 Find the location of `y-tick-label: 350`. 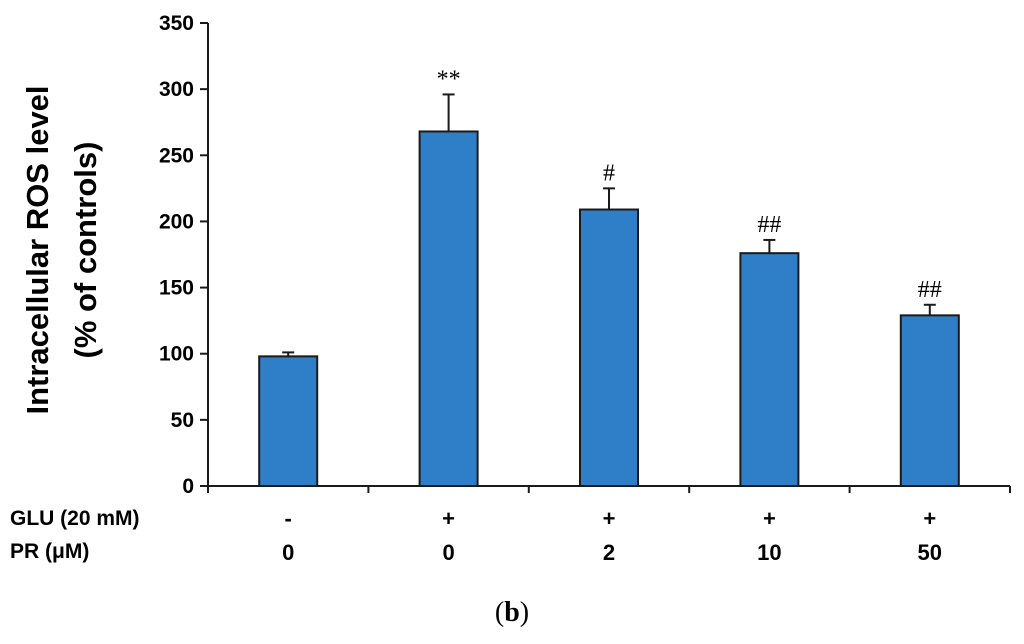

y-tick-label: 350 is located at coordinates (176, 23).